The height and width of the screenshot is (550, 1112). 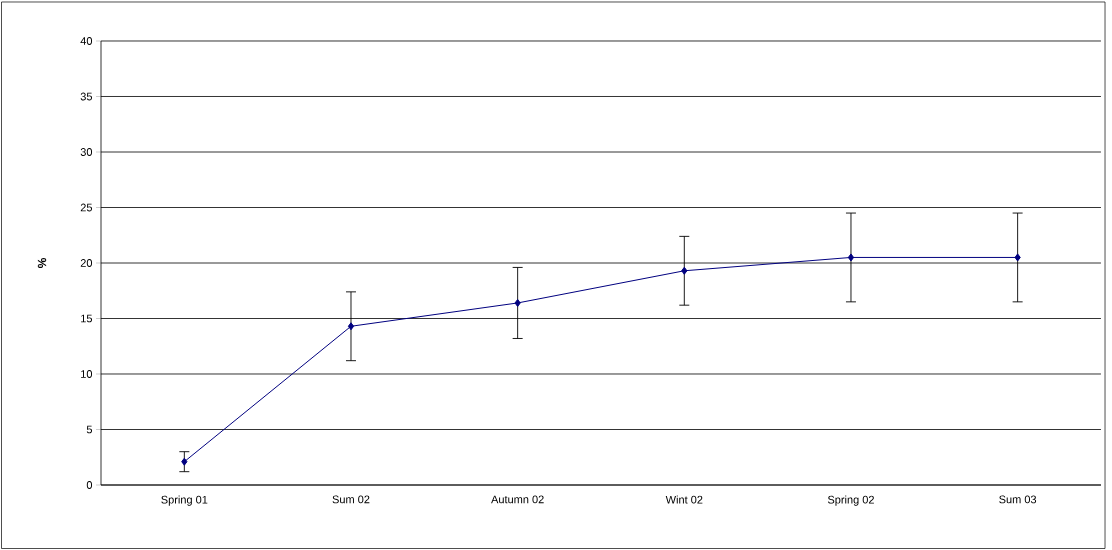 I want to click on y-tick-label: 10, so click(x=87, y=374).